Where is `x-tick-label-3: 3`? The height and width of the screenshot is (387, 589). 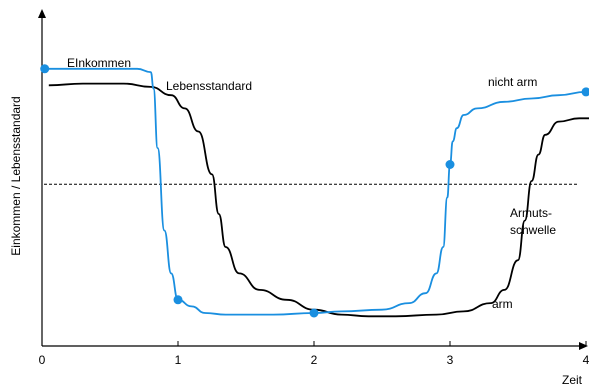
x-tick-label-3: 3 is located at coordinates (450, 360).